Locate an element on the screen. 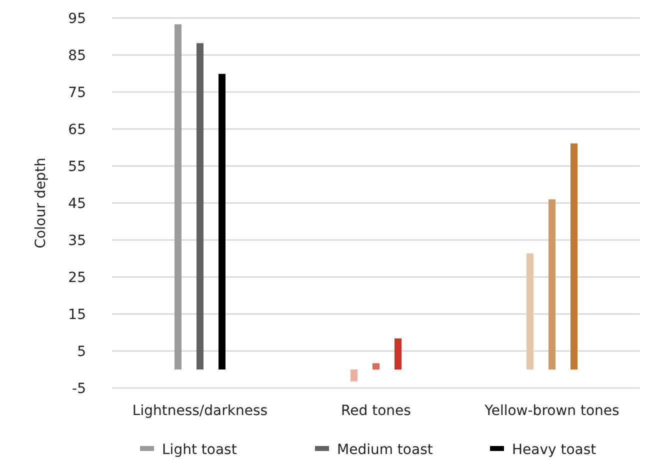 The height and width of the screenshot is (463, 650). y-tick-label: 35 is located at coordinates (77, 240).